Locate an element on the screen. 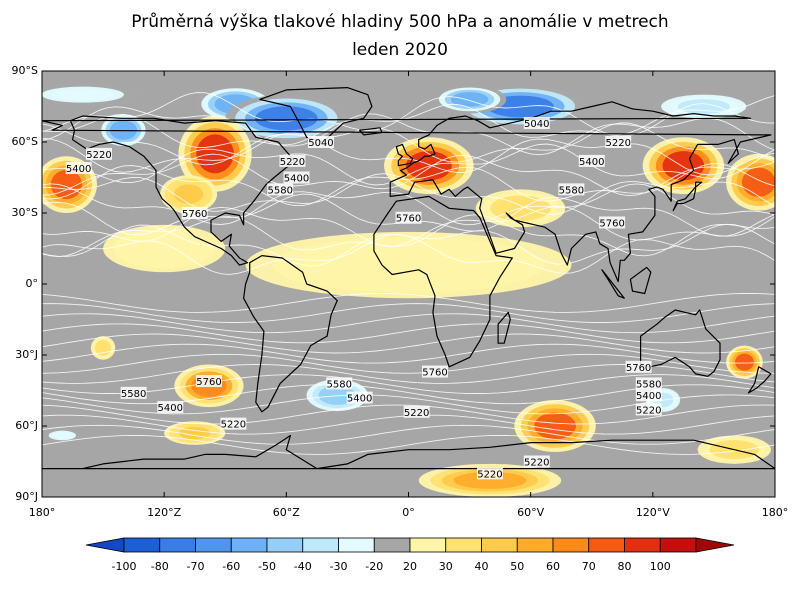 The height and width of the screenshot is (593, 800). colorbar-label: -50 is located at coordinates (267, 566).